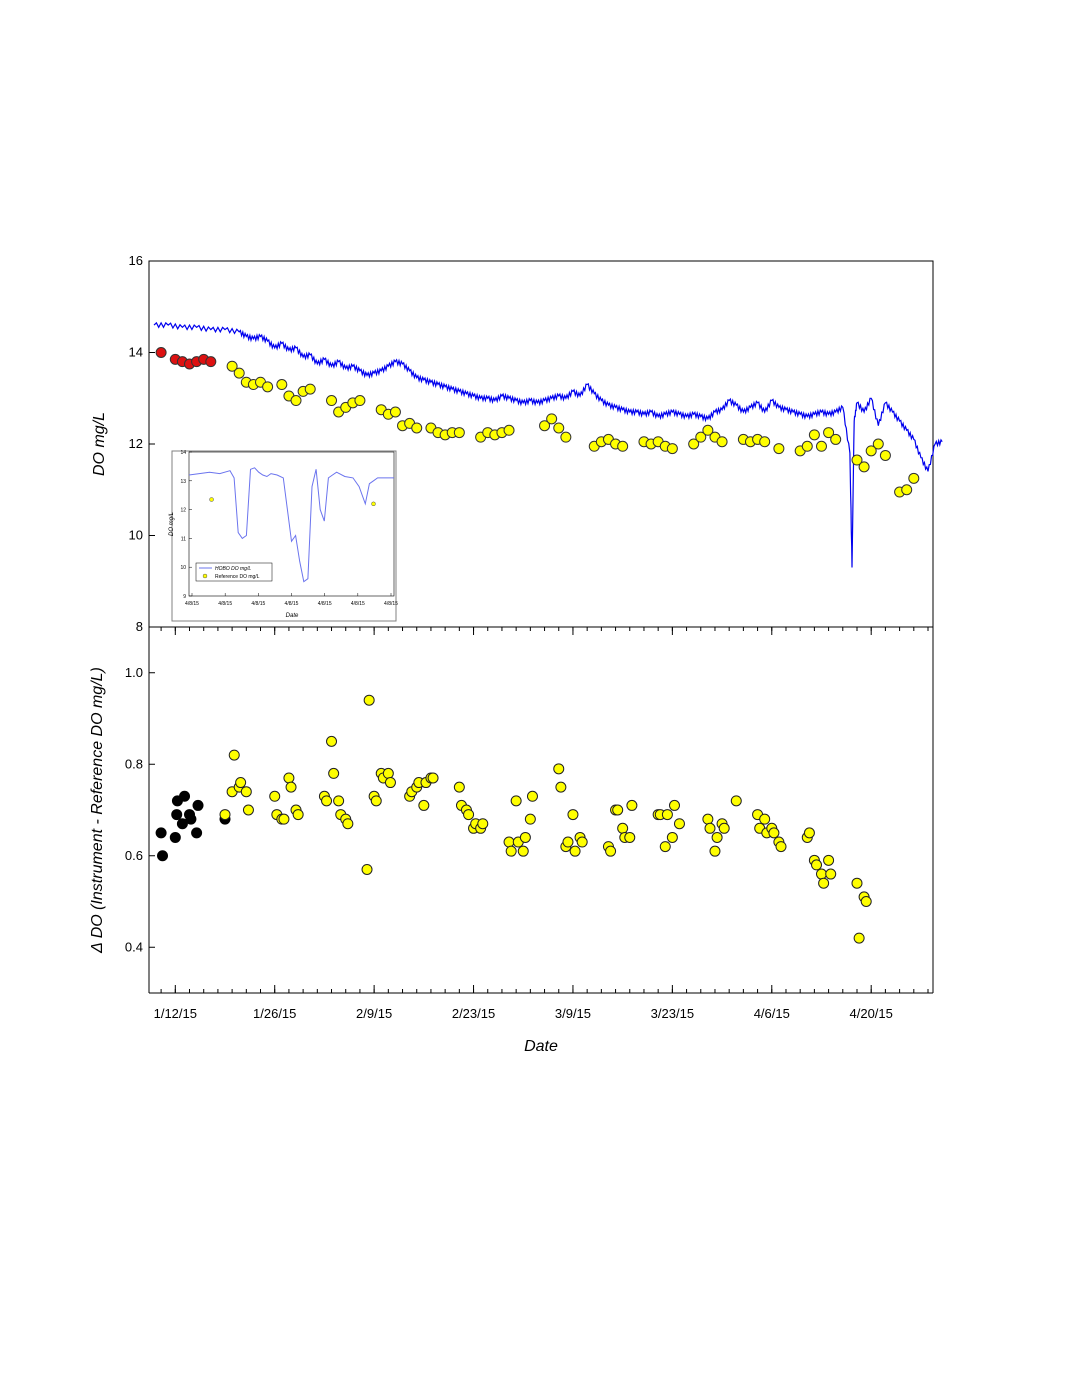  What do you see at coordinates (136, 535) in the screenshot?
I see `top-y-tick-label: 10` at bounding box center [136, 535].